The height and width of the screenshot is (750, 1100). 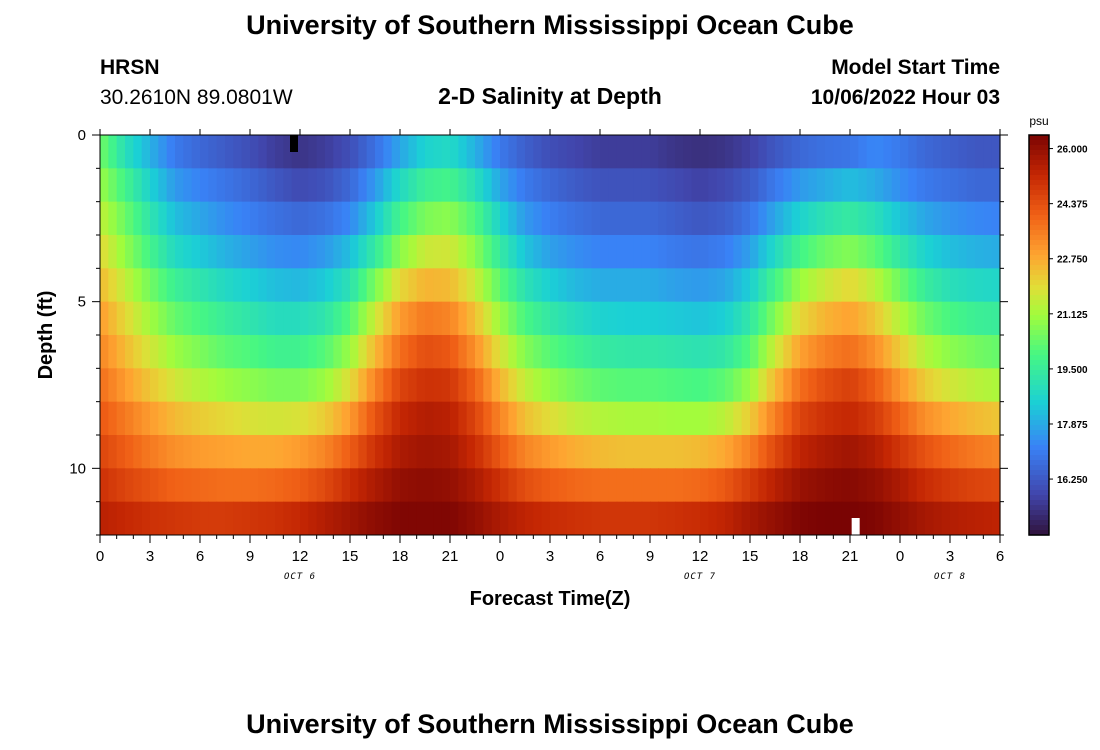 What do you see at coordinates (200, 556) in the screenshot?
I see `x-tick-label: 6` at bounding box center [200, 556].